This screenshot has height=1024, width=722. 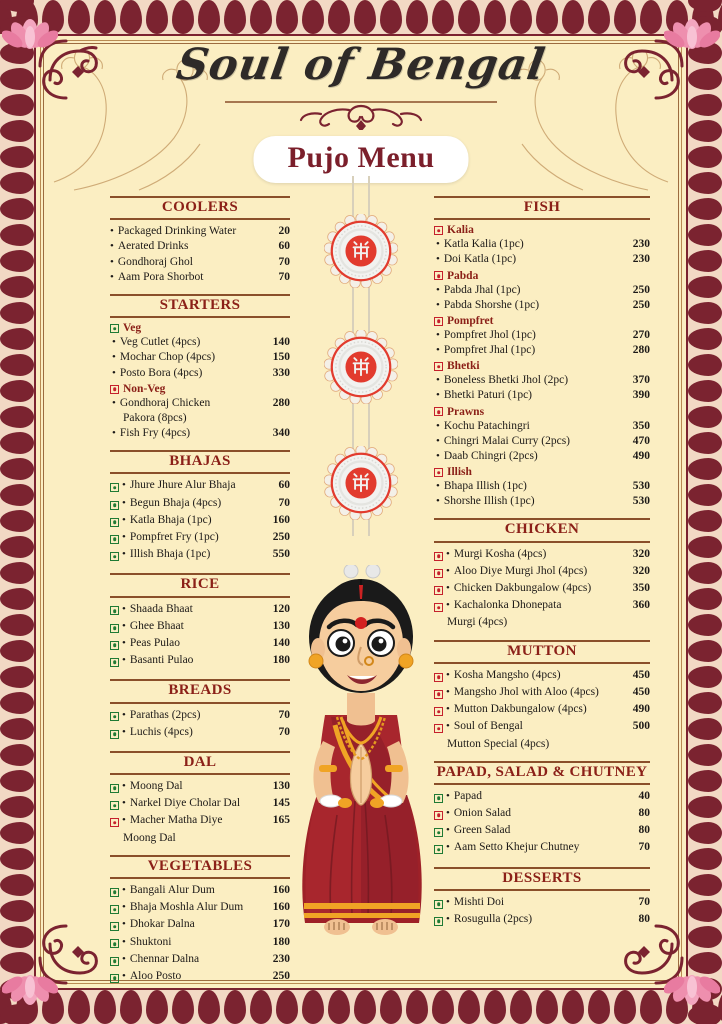 I want to click on menu-item-row: • Mochar Chop (4pcs) 150, so click(x=200, y=357).